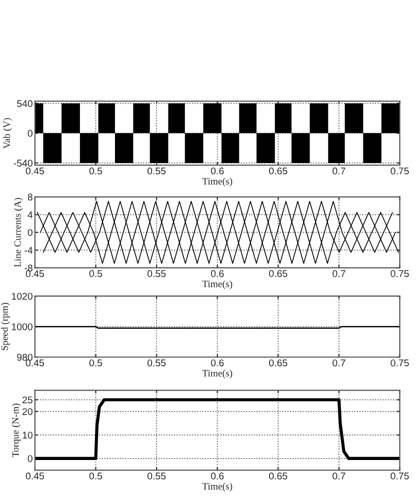 The width and height of the screenshot is (416, 496). Describe the element at coordinates (24, 357) in the screenshot. I see `y-tick-label: 980` at that location.